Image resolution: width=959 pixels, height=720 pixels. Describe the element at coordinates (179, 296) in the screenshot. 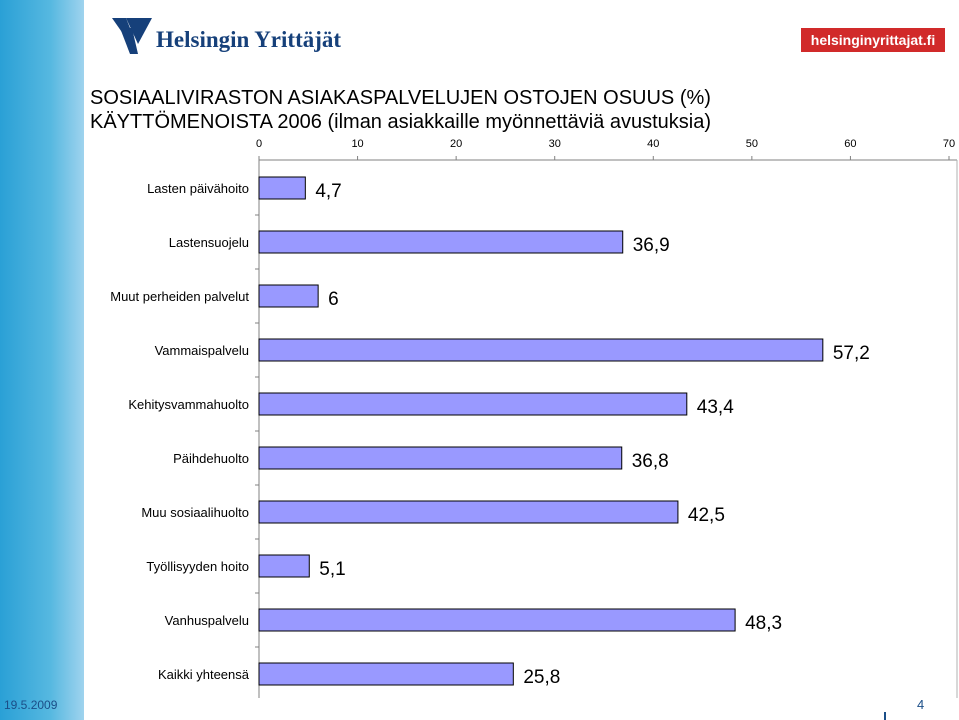

I see `category-label: Muut perheiden palvelut` at that location.